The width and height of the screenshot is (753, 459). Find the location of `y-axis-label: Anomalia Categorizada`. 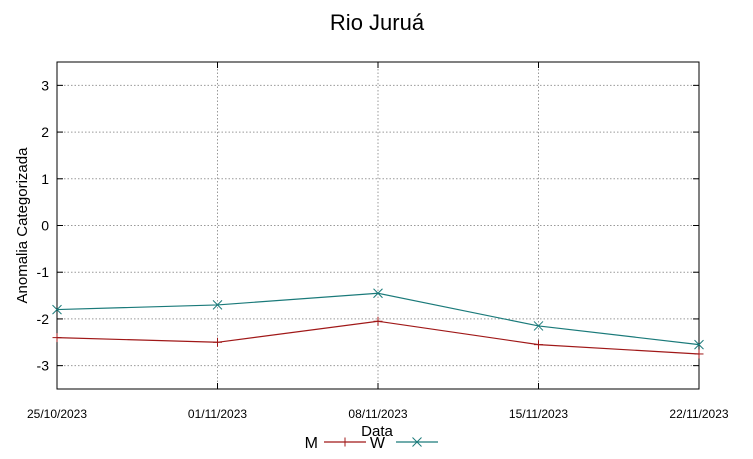

y-axis-label: Anomalia Categorizada is located at coordinates (22, 225).